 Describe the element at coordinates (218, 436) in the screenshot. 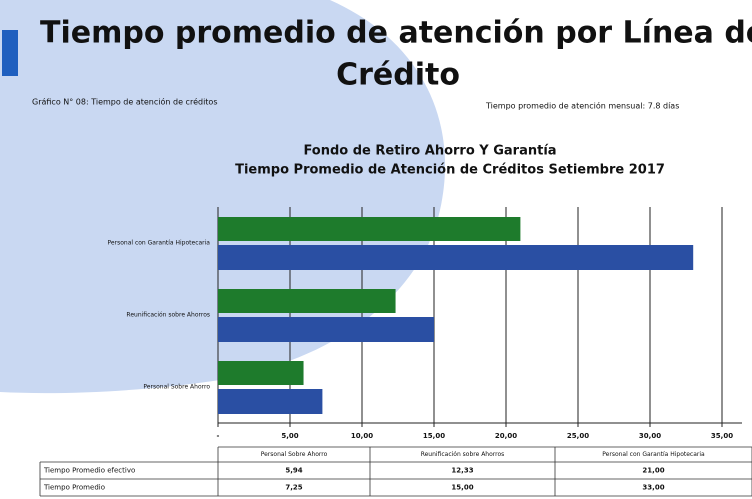

I see `x-tick-label: -` at that location.